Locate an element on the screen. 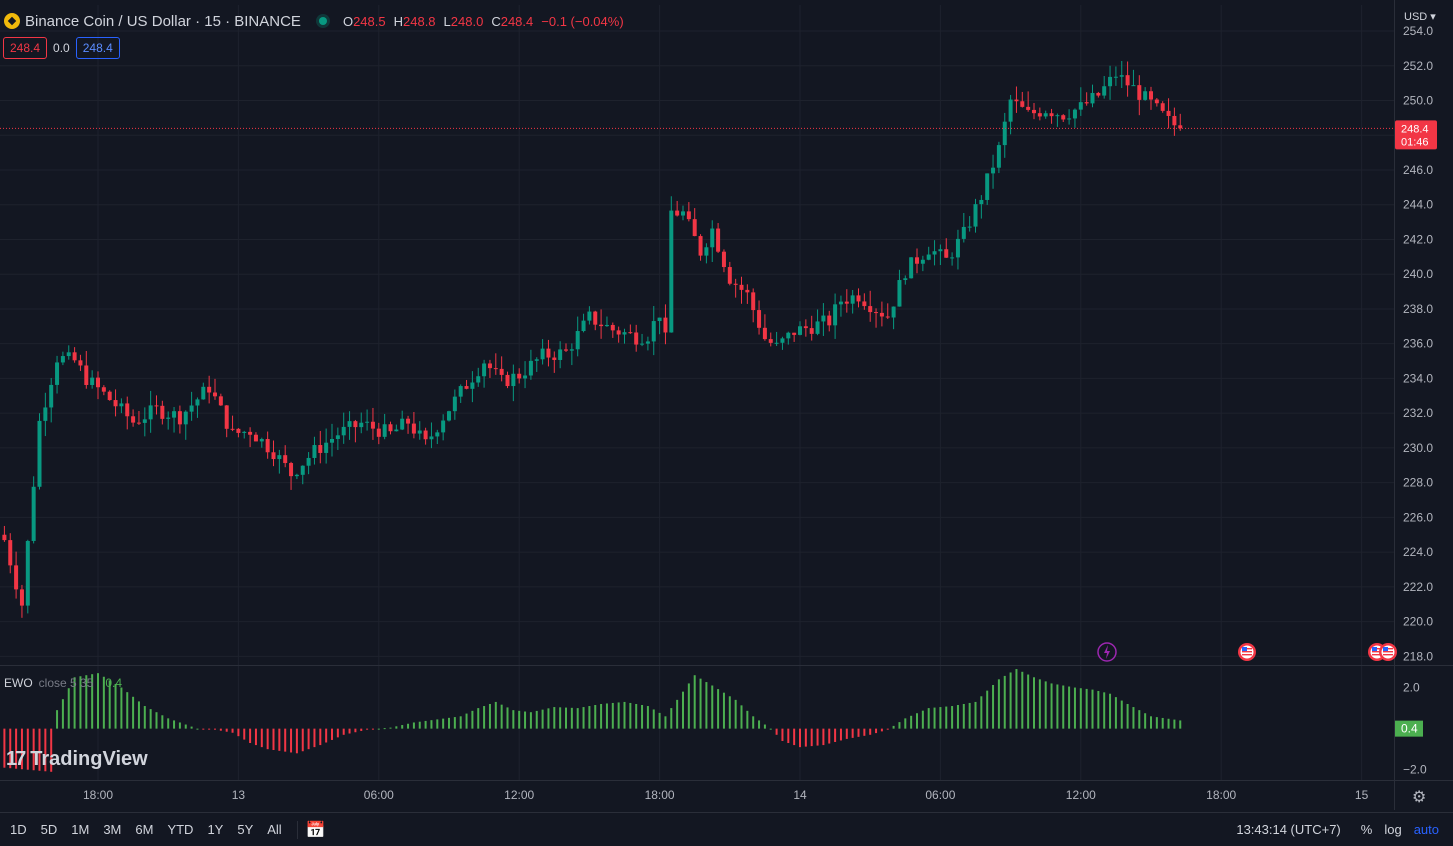  range-1m-button: 1M is located at coordinates (80, 829).